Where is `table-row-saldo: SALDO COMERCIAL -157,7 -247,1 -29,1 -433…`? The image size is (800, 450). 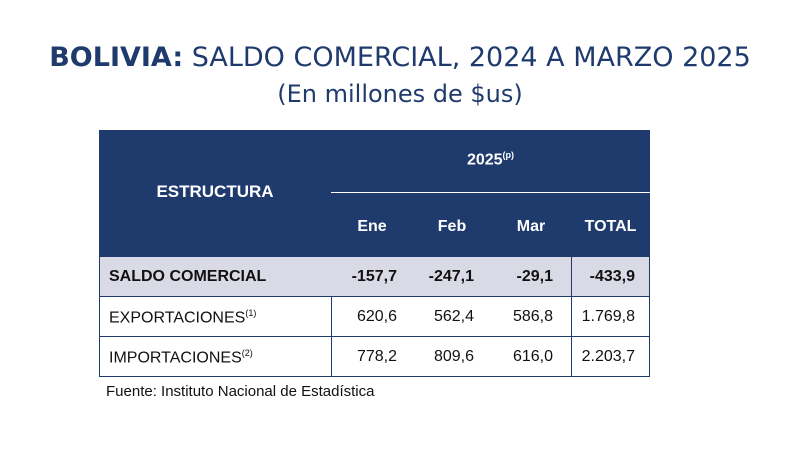
table-row-saldo: SALDO COMERCIAL -157,7 -247,1 -29,1 -433… is located at coordinates (374, 277).